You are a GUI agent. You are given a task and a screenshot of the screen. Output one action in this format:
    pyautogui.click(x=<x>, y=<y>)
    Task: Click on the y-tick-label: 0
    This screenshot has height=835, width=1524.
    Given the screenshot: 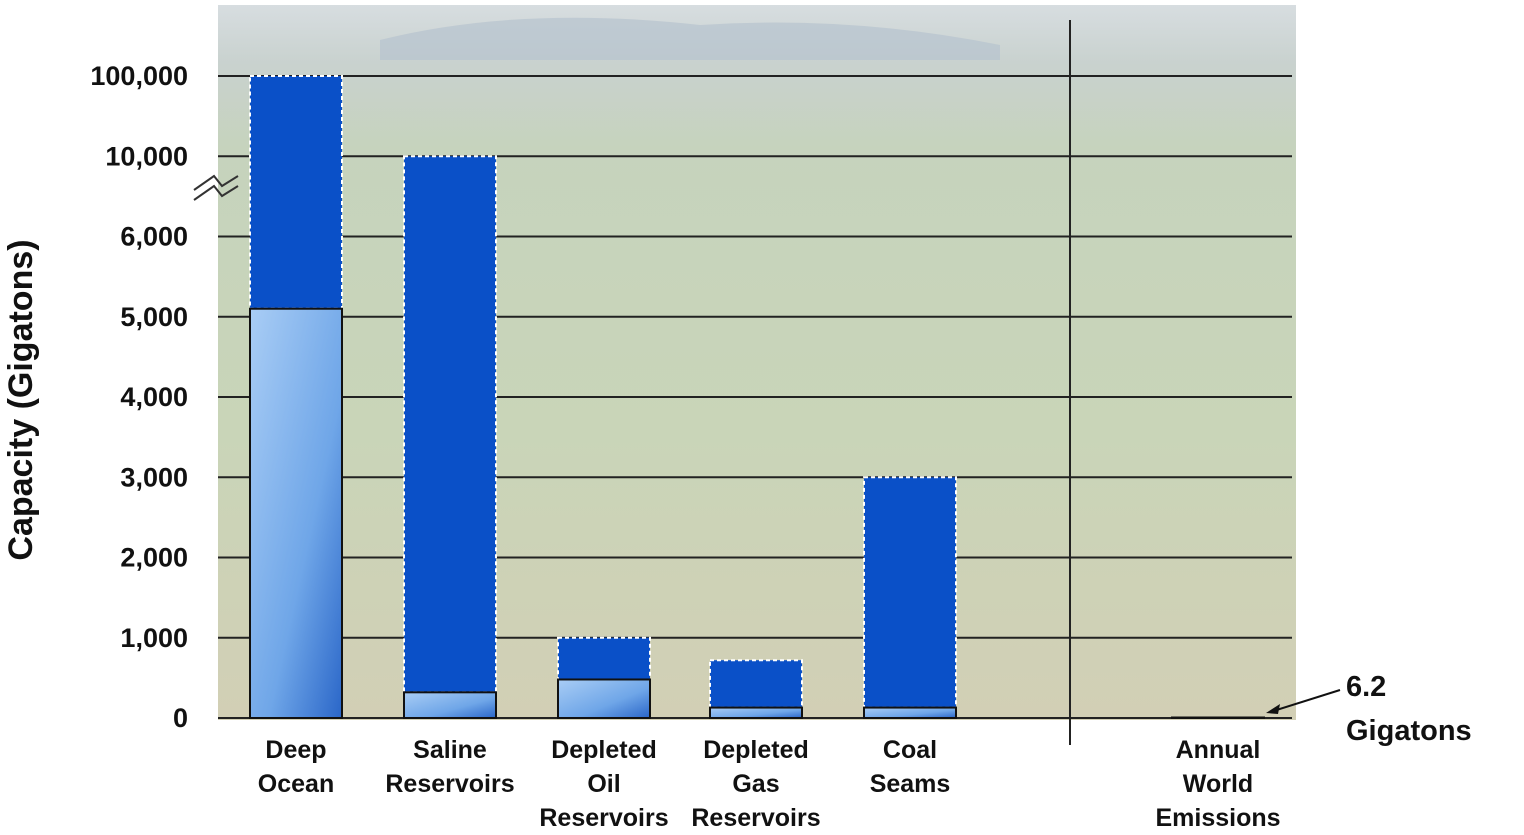 What is the action you would take?
    pyautogui.click(x=180, y=718)
    